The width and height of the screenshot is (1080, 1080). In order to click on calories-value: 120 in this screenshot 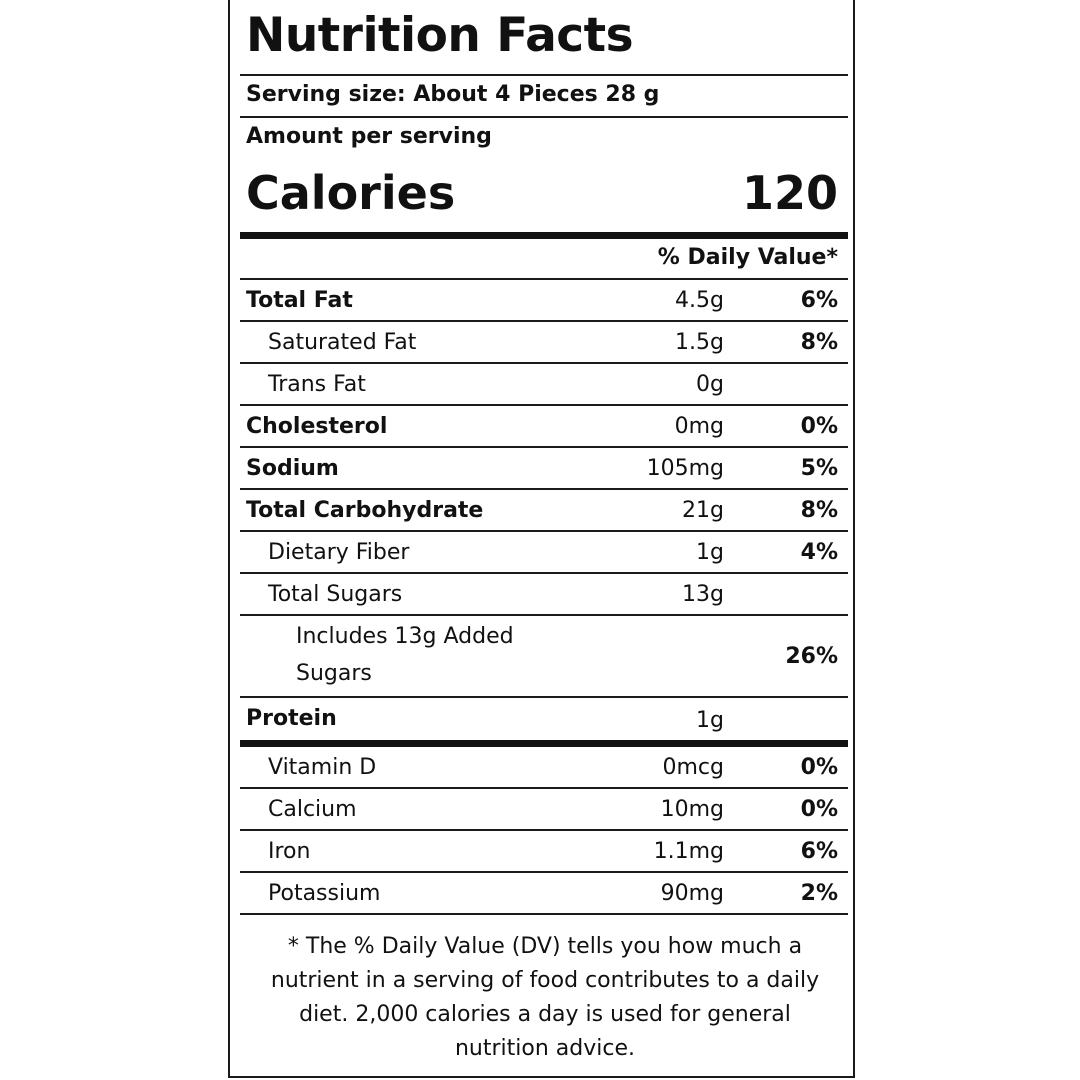, I will do `click(789, 193)`.